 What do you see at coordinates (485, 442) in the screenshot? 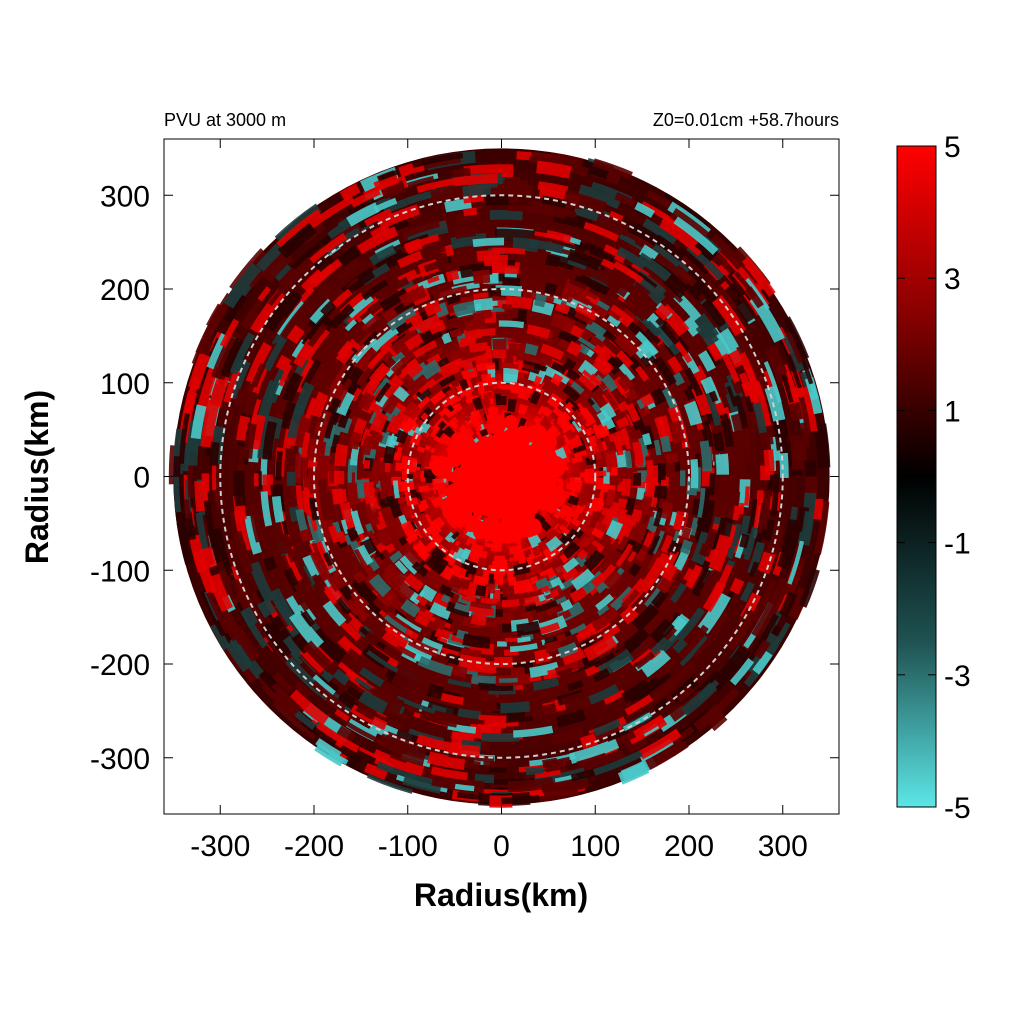
I see `field-core-blob` at bounding box center [485, 442].